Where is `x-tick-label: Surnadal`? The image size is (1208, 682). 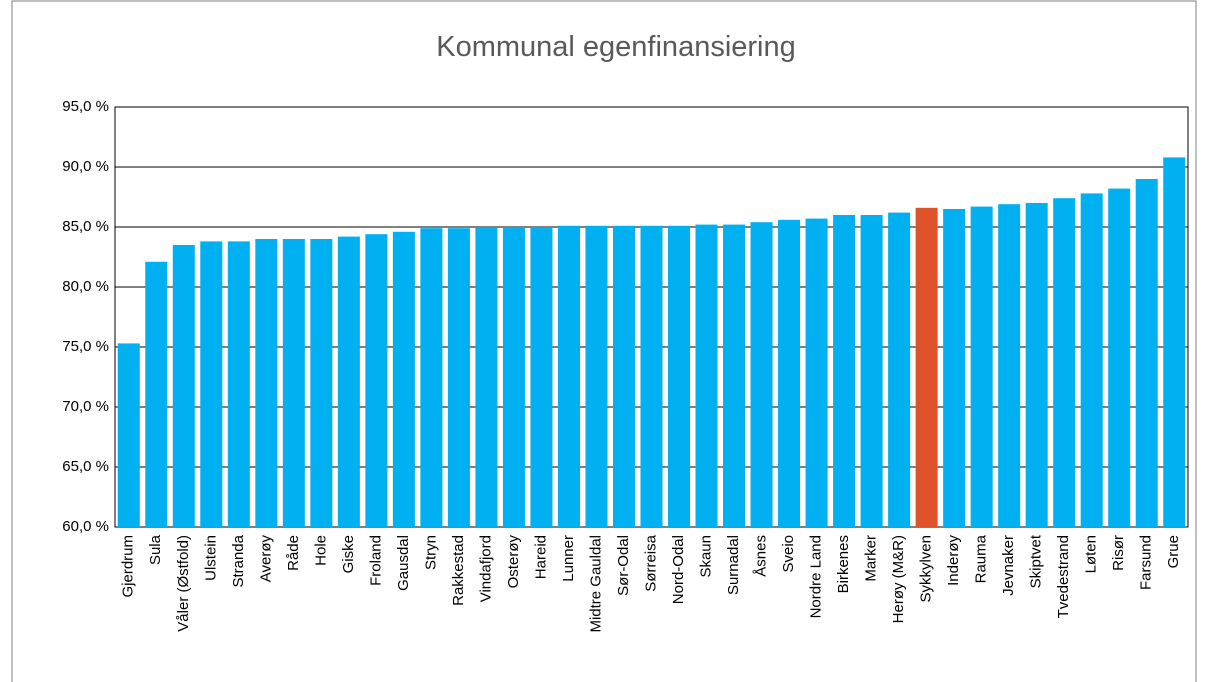
x-tick-label: Surnadal is located at coordinates (733, 565).